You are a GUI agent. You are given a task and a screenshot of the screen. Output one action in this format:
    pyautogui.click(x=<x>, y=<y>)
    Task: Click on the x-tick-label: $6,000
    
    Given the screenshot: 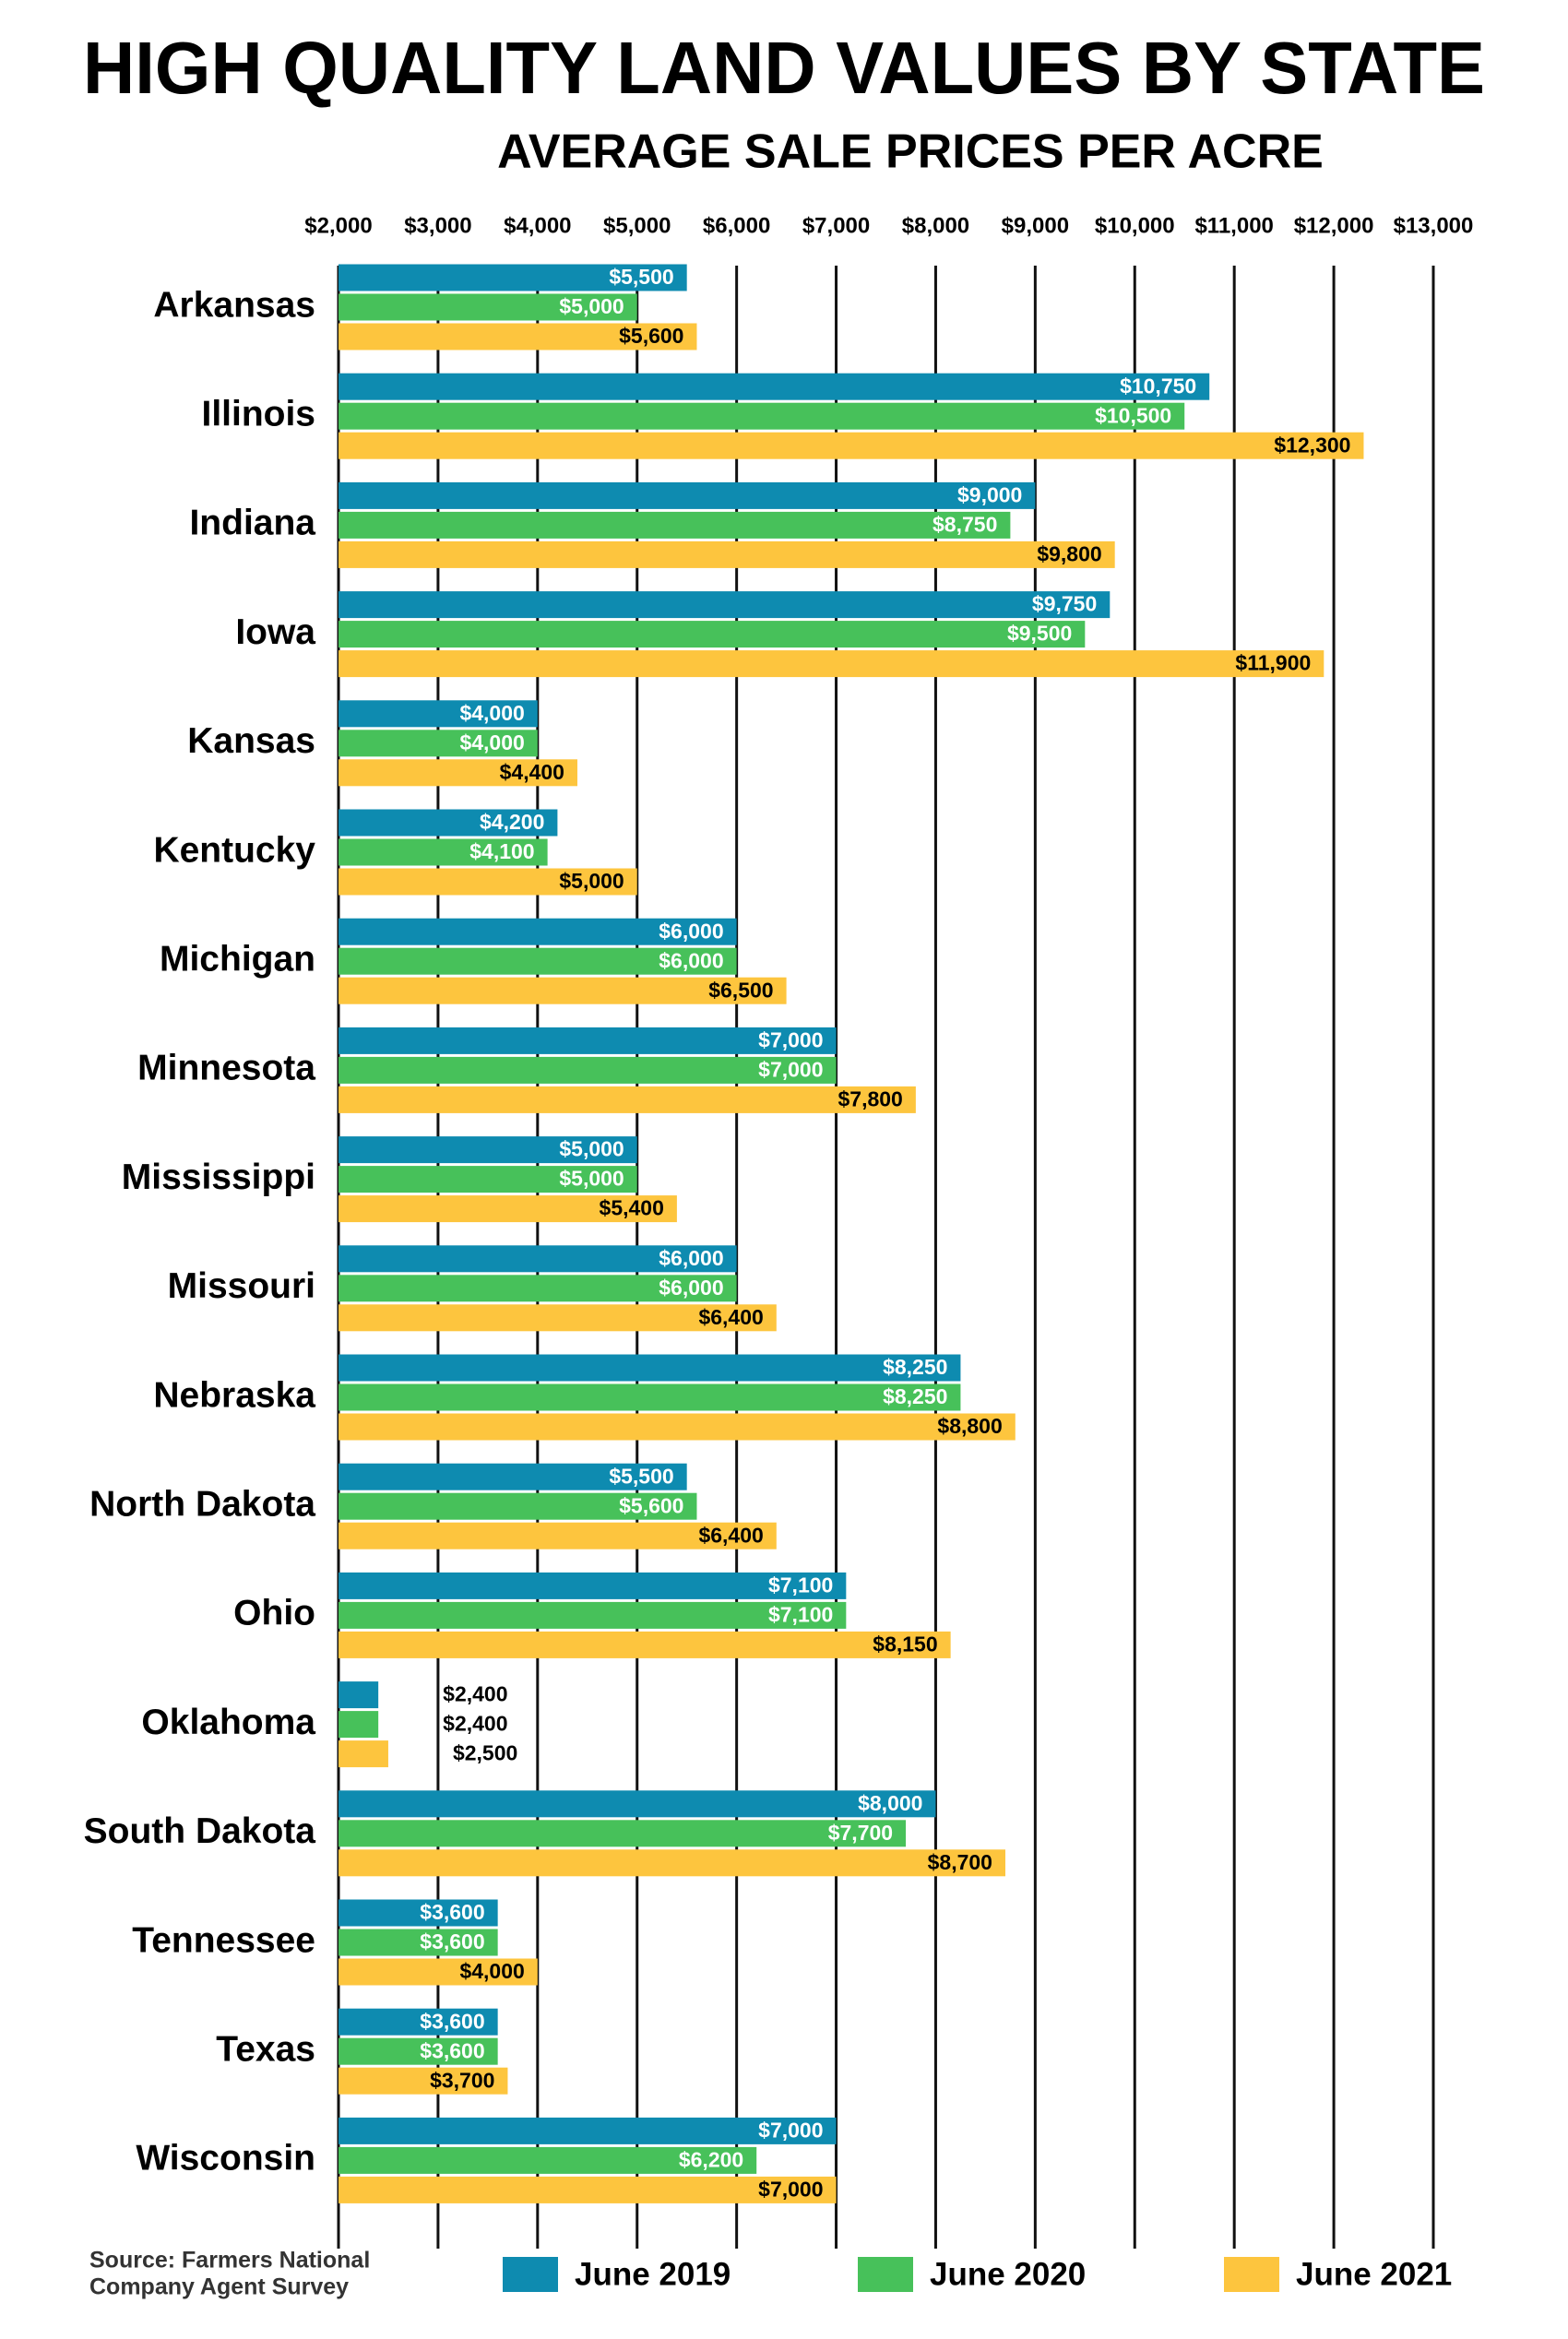 What is the action you would take?
    pyautogui.click(x=736, y=226)
    